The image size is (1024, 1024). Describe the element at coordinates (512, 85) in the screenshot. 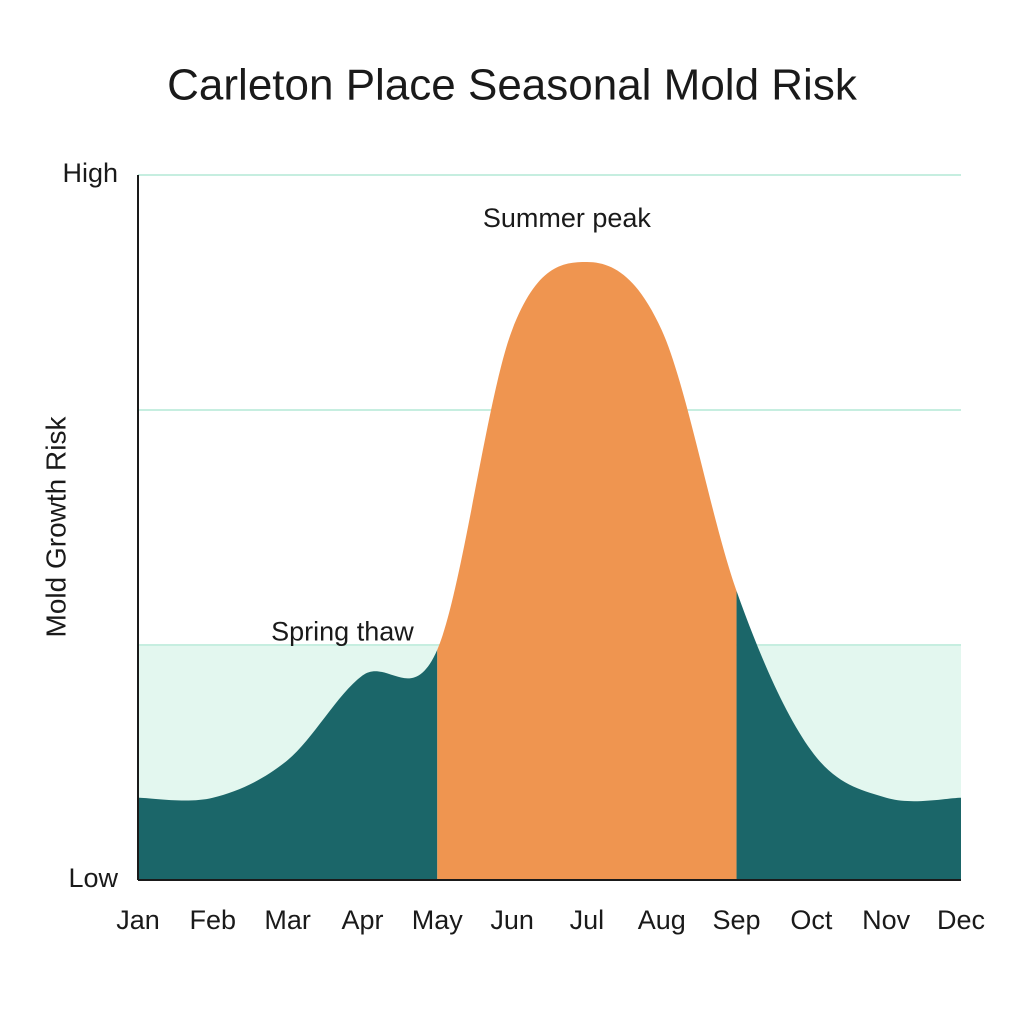

I see `chart-title: Carleton Place Seasonal Mold Risk` at that location.